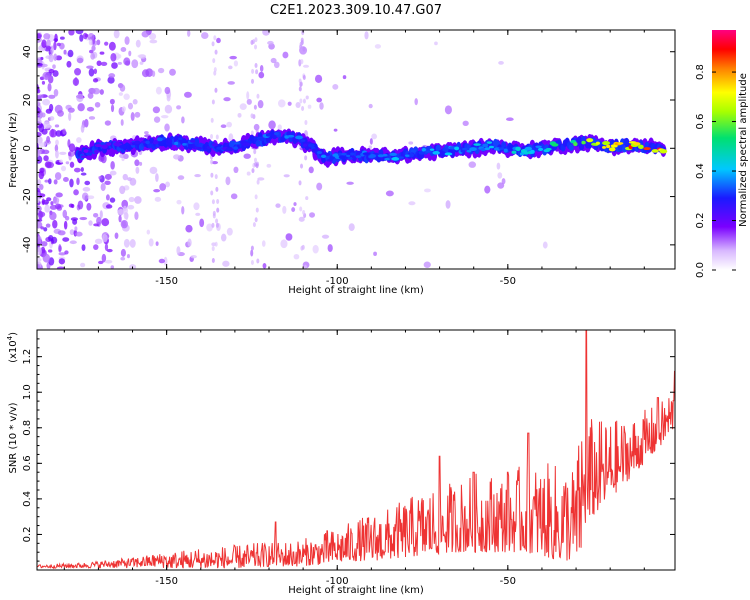  I want to click on snr-x-label: Height of straight line (km), so click(356, 590).